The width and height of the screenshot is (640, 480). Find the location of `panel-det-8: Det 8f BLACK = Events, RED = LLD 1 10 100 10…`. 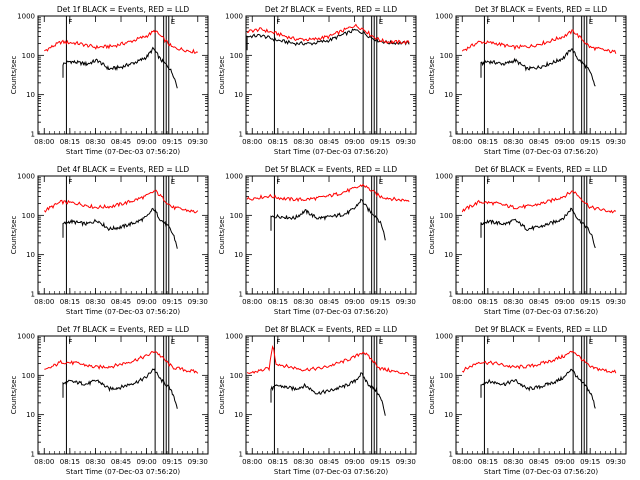

panel-det-8: Det 8f BLACK = Events, RED = LLD 1 10 100 10… is located at coordinates (317, 400).